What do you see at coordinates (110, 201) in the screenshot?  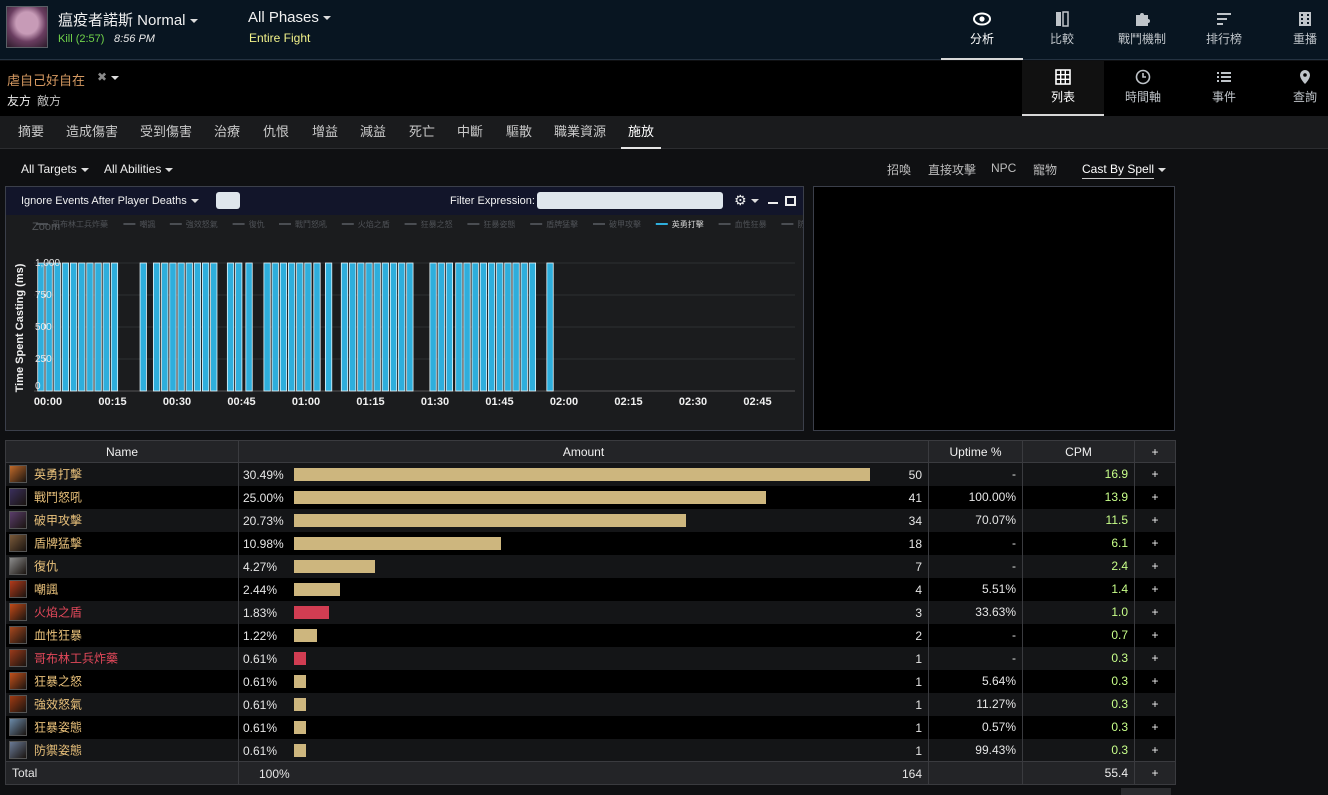 I see `ignore-events-dropdown: Ignore Events After Player Deaths` at bounding box center [110, 201].